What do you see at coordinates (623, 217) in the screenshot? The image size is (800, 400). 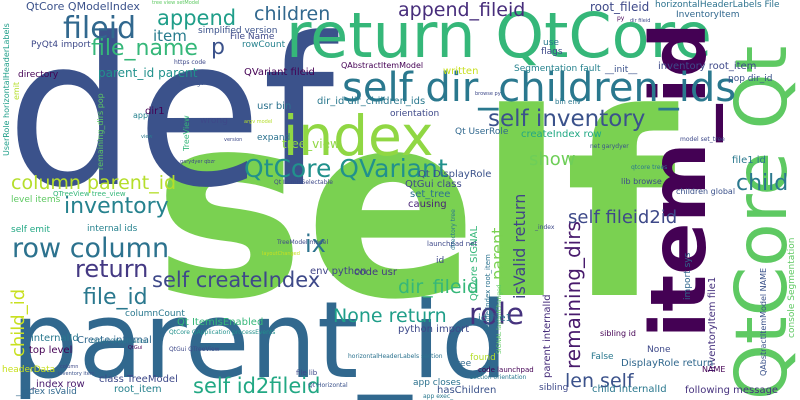 I see `word-self-fileid2id: self fileid2id` at bounding box center [623, 217].